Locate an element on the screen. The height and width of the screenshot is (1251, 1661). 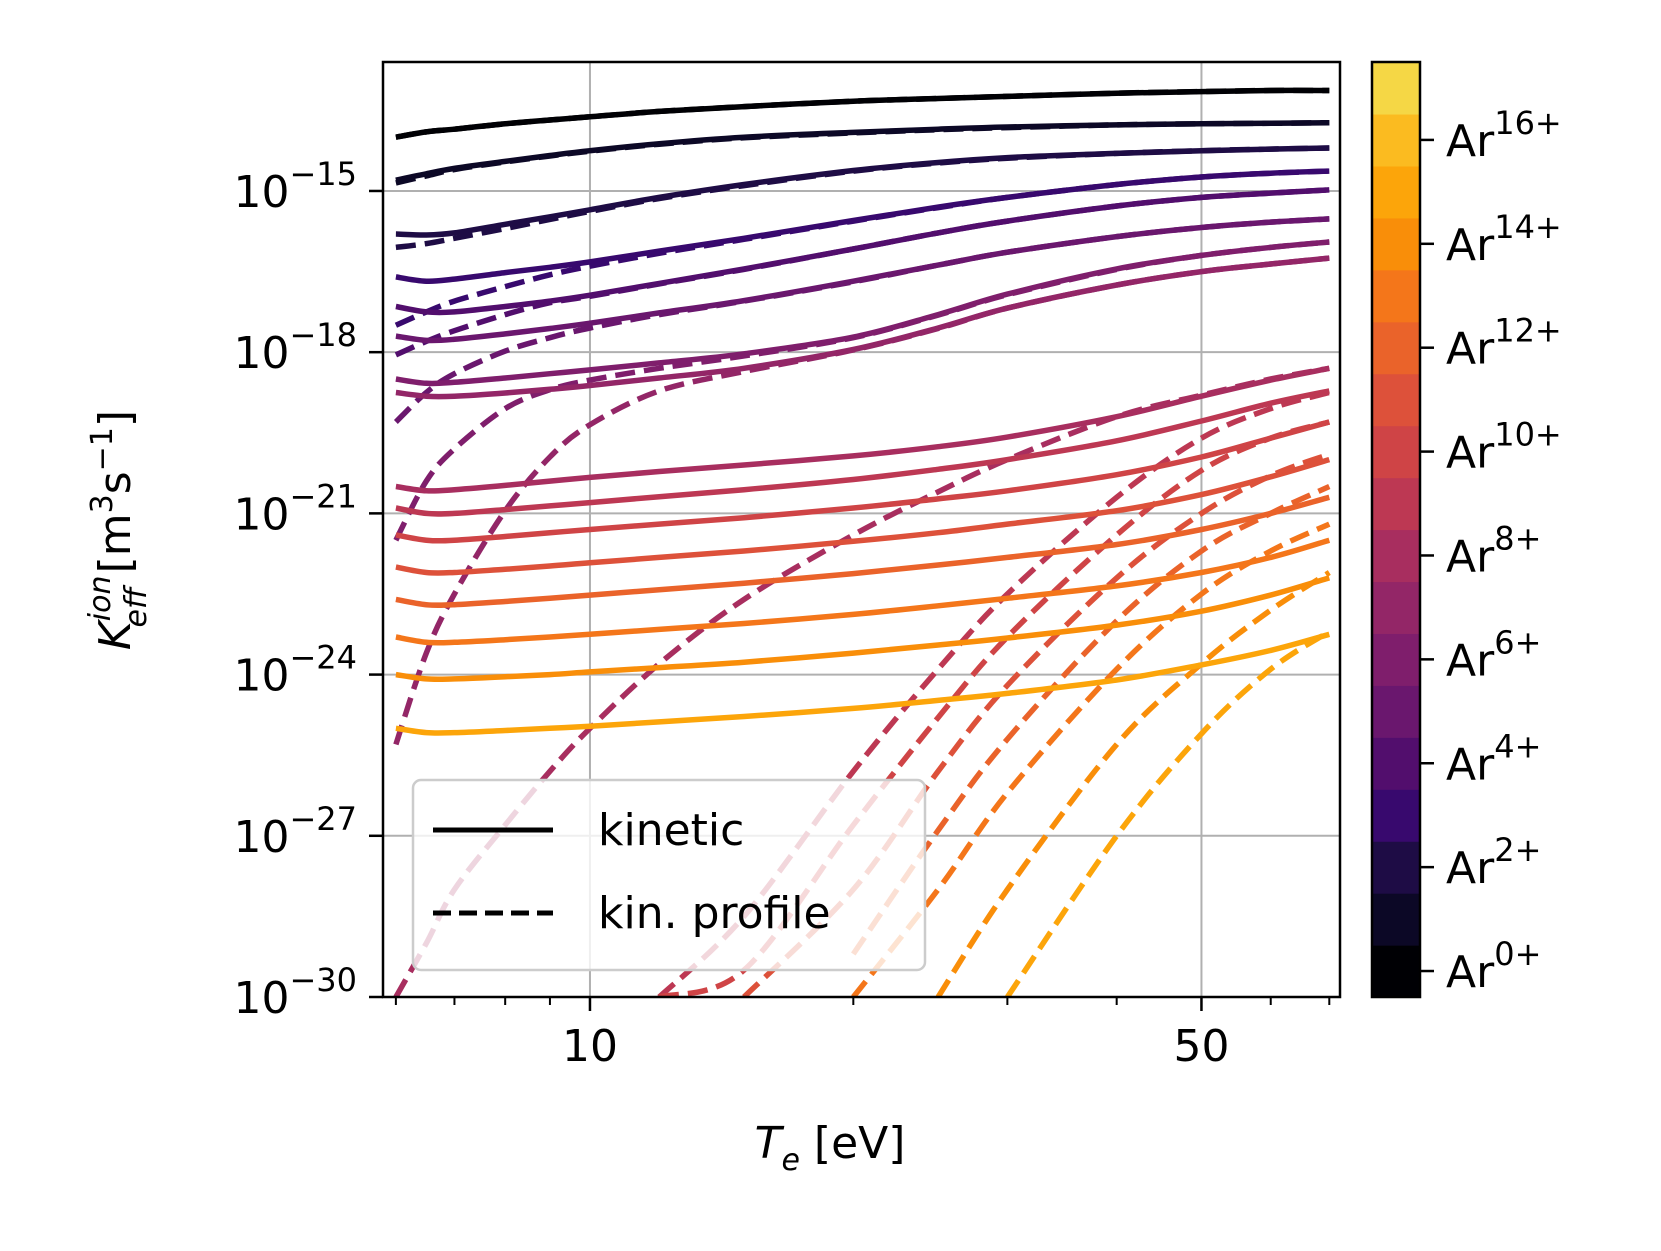
y-axis-label-unit-close: ] is located at coordinates (115, 418).